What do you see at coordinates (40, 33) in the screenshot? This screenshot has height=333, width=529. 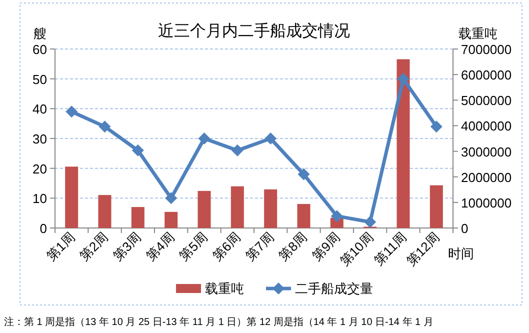 I see `y-axis-title: 艘` at bounding box center [40, 33].